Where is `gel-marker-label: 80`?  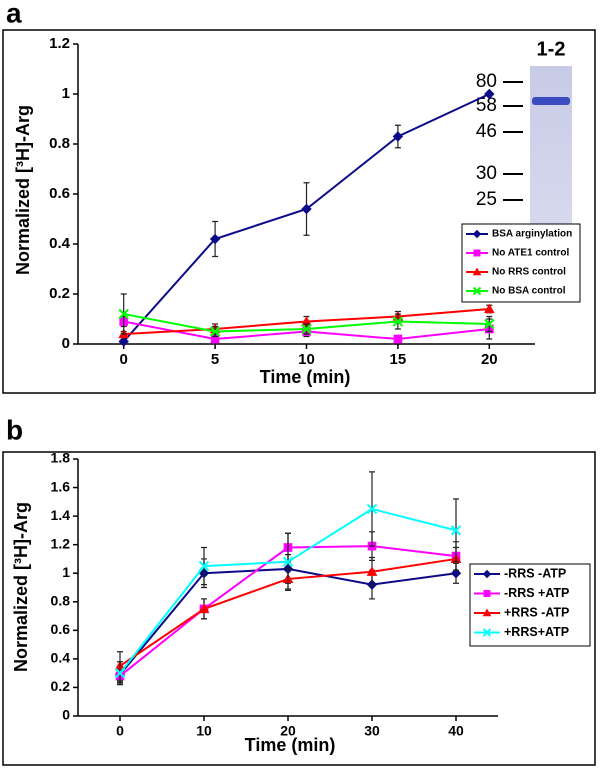
gel-marker-label: 80 is located at coordinates (486, 81).